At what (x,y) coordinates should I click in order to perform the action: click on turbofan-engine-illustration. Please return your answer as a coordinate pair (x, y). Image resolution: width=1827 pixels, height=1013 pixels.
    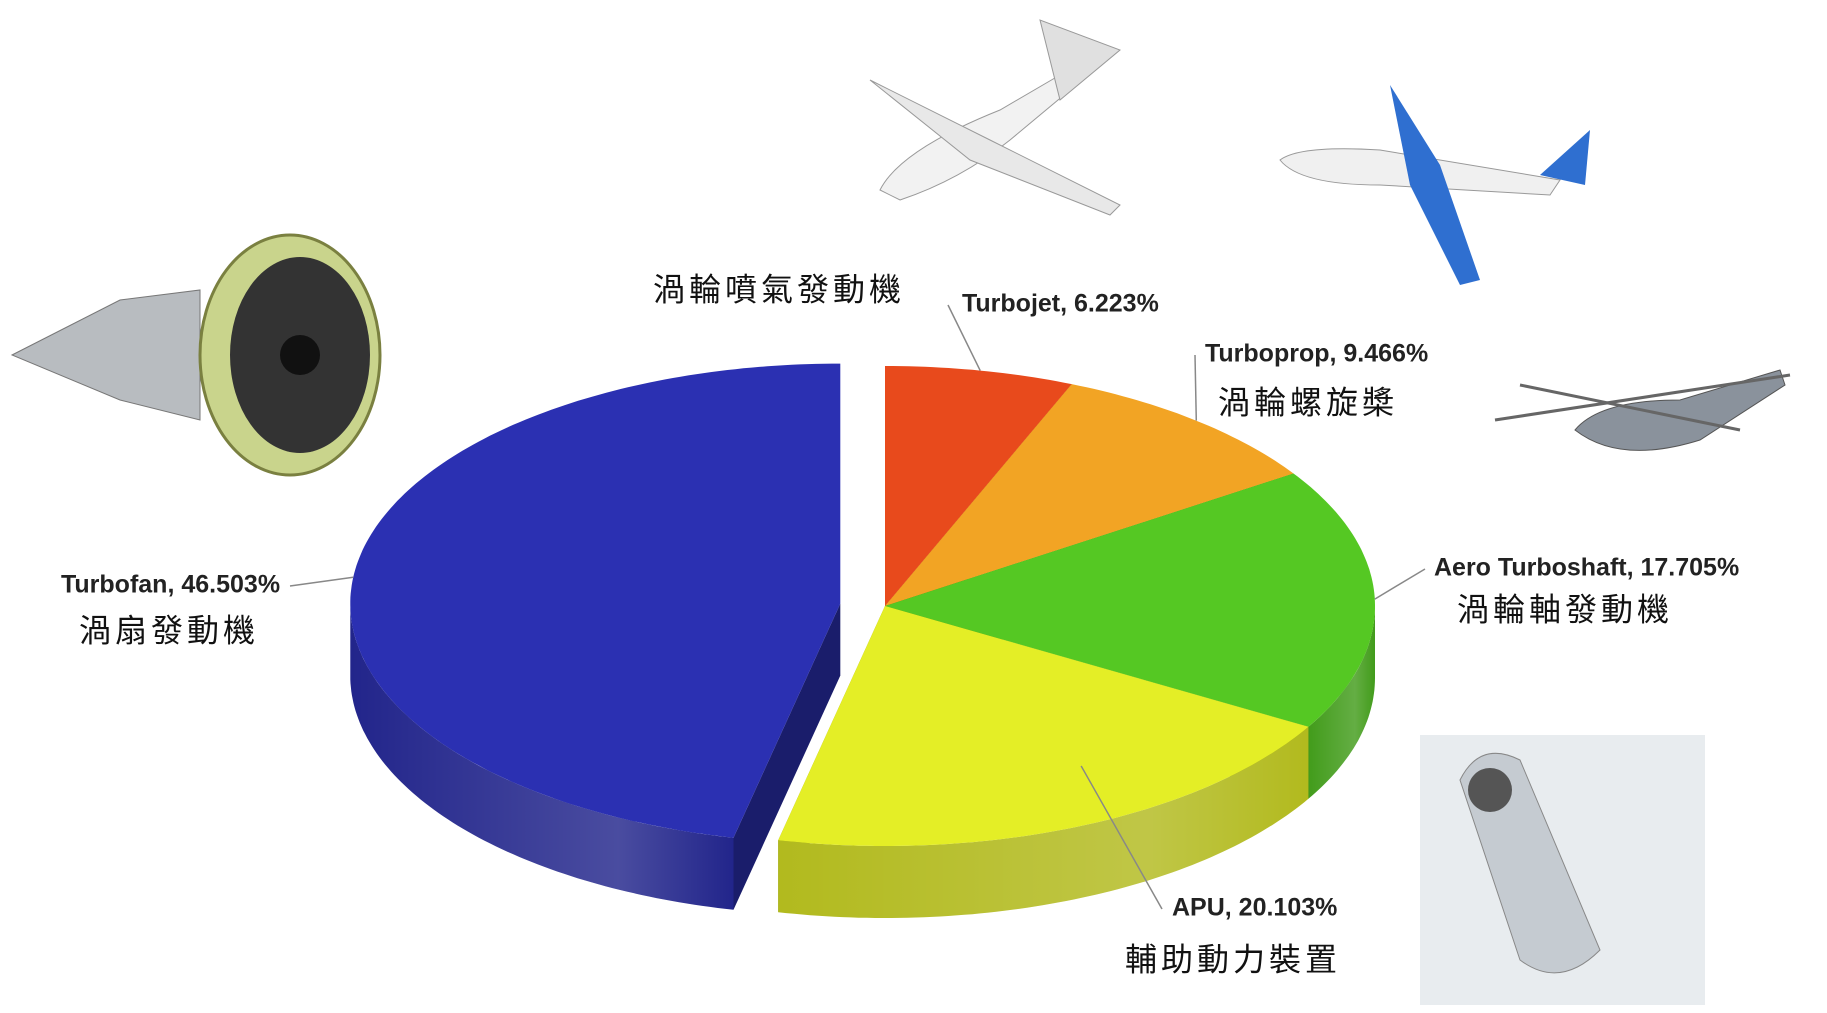
    Looking at the image, I should click on (196, 355).